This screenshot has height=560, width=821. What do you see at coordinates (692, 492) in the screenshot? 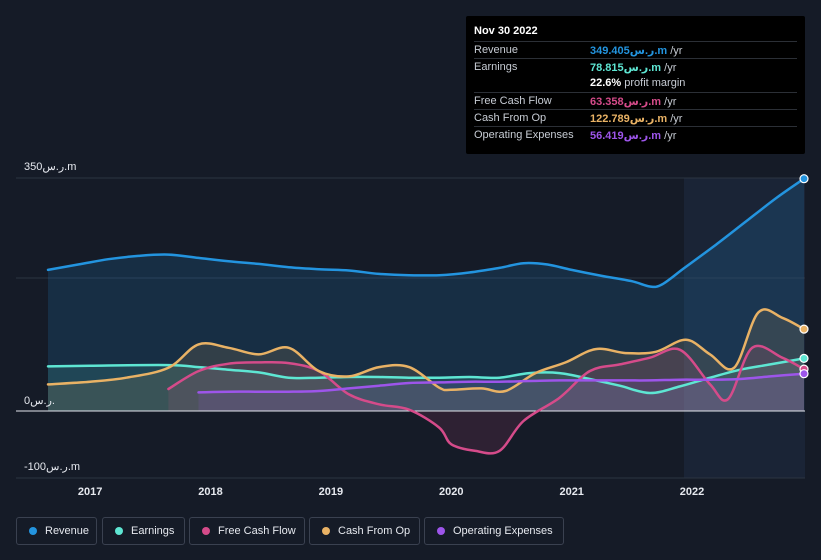
I see `x-tick-label: 2022` at bounding box center [692, 492].